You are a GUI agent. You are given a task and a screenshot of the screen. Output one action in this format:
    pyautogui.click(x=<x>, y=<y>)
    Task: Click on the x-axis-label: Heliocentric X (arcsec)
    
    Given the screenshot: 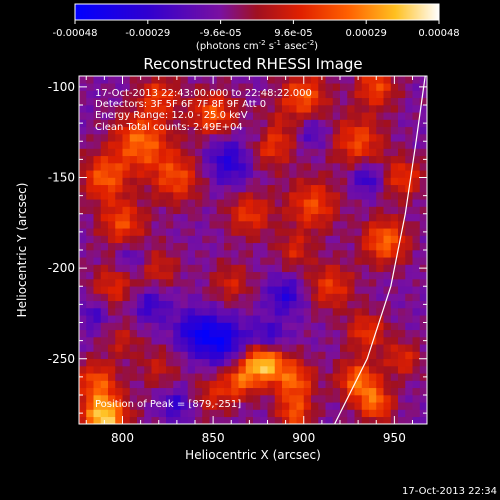 What is the action you would take?
    pyautogui.click(x=253, y=455)
    